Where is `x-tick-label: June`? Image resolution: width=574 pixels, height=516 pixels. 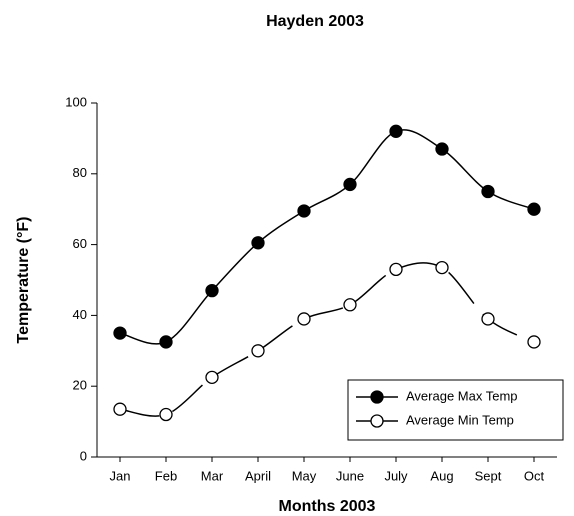 x-tick-label: June is located at coordinates (350, 475).